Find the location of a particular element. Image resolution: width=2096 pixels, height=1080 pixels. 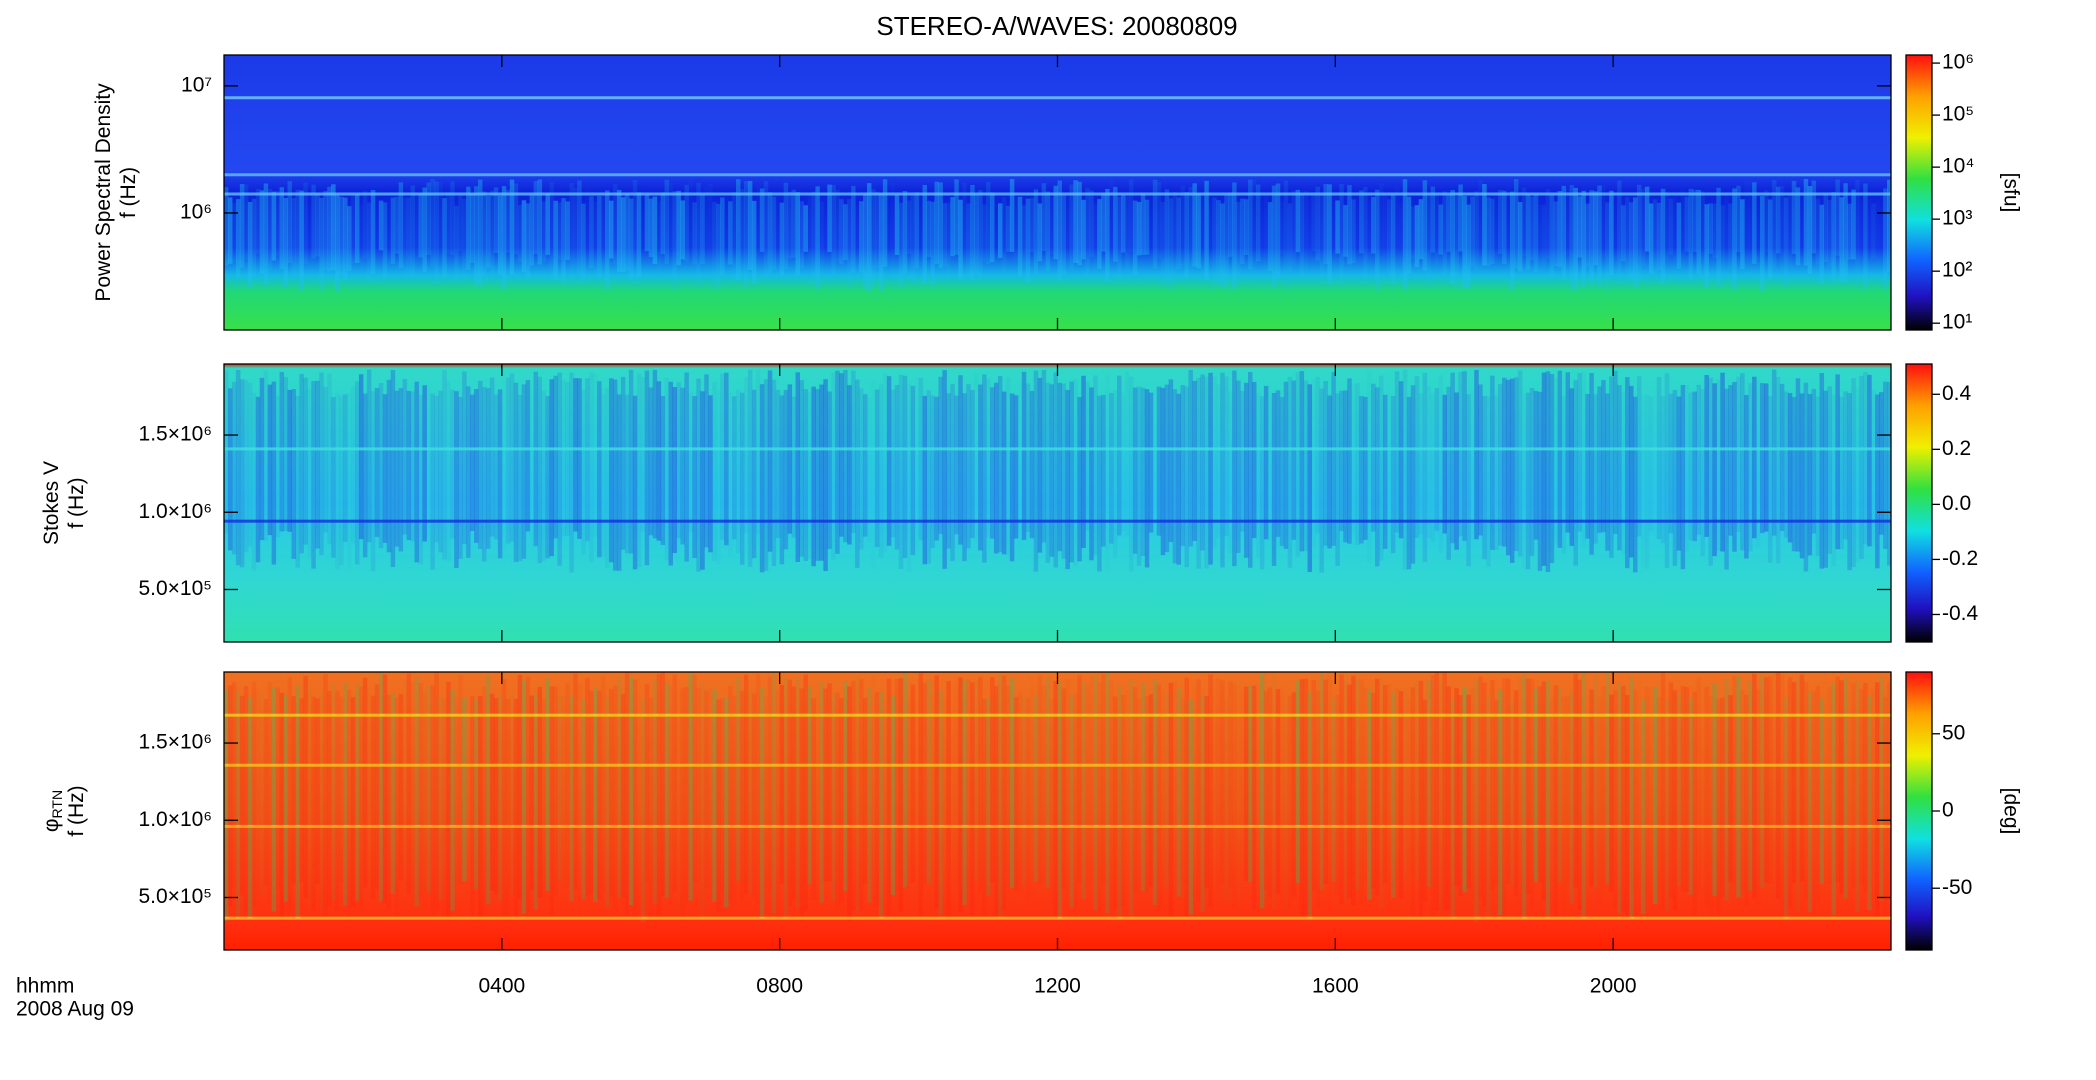

y-axis-label-text: f (Hz) is located at coordinates (76, 502).